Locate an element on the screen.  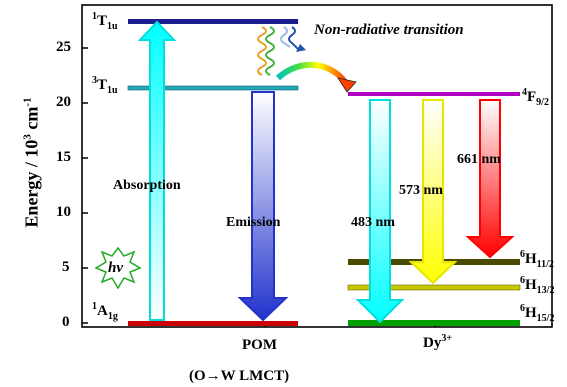
arrow-573nm is located at coordinates (433, 192).